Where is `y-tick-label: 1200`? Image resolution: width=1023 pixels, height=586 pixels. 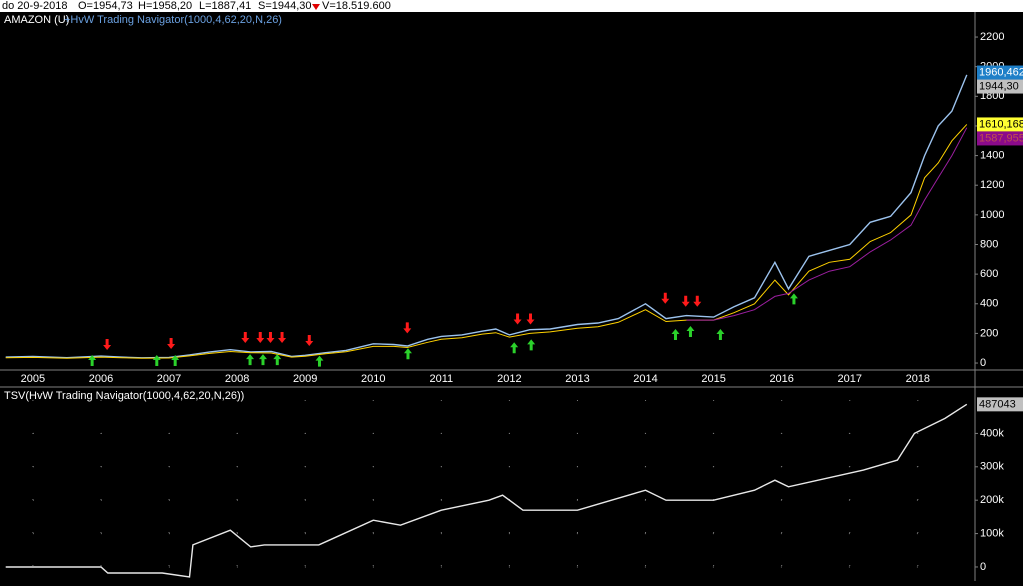 y-tick-label: 1200 is located at coordinates (992, 185).